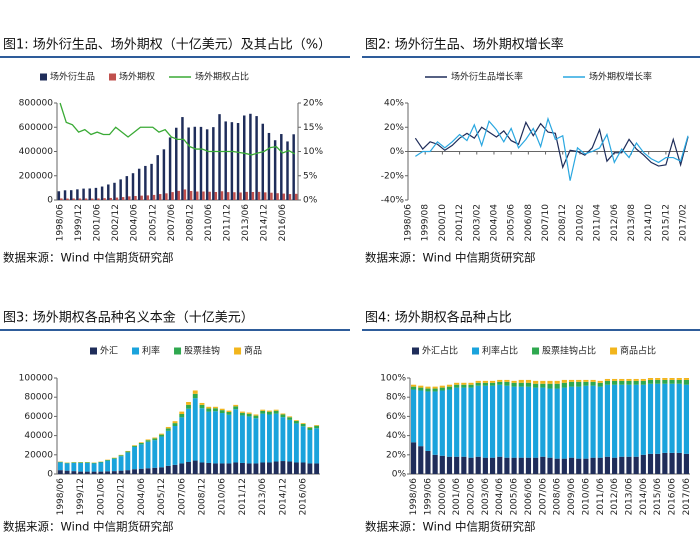  What do you see at coordinates (50, 475) in the screenshot?
I see `y-tick-label: 0` at bounding box center [50, 475].